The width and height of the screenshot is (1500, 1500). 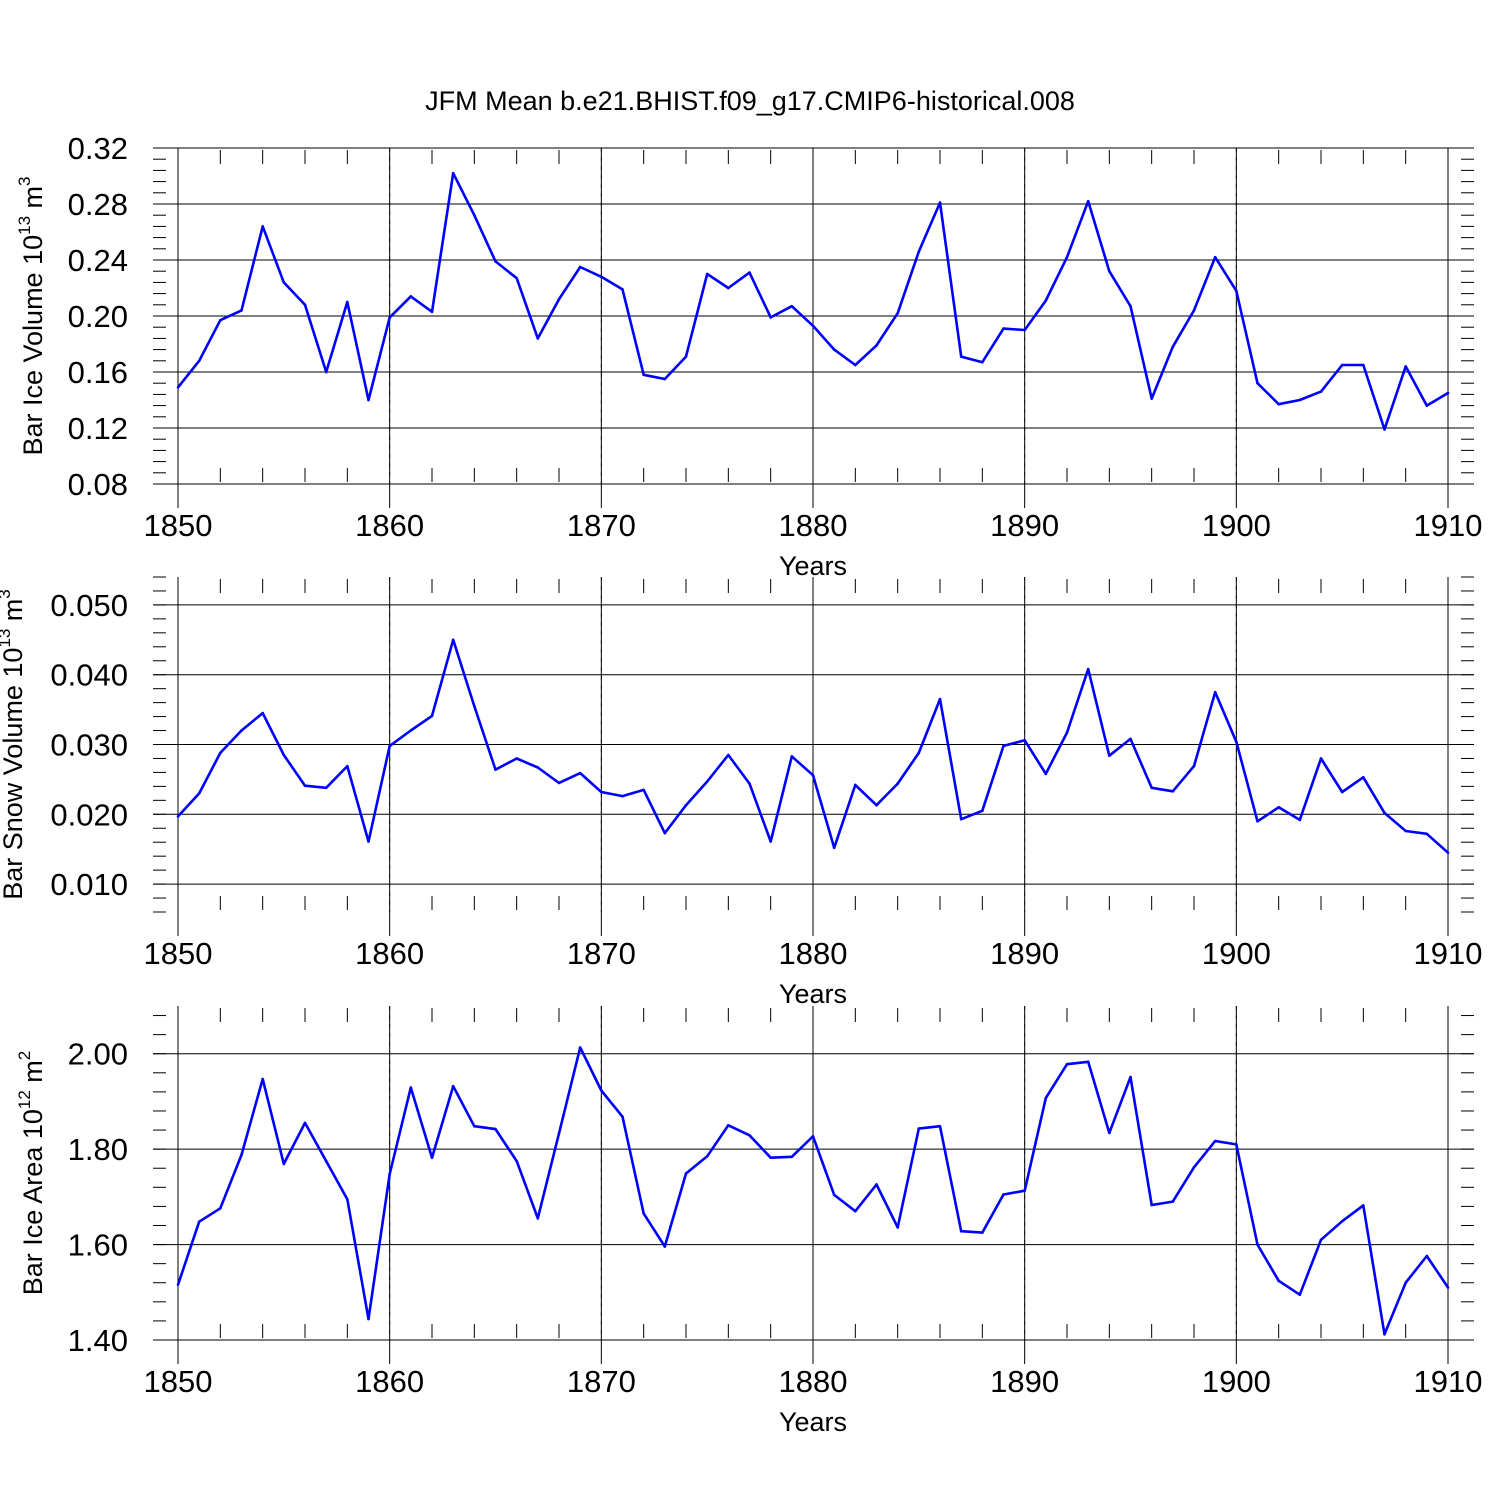 What do you see at coordinates (31, 315) in the screenshot?
I see `y-axis-label: Bar Ice Volume 1013 m3` at bounding box center [31, 315].